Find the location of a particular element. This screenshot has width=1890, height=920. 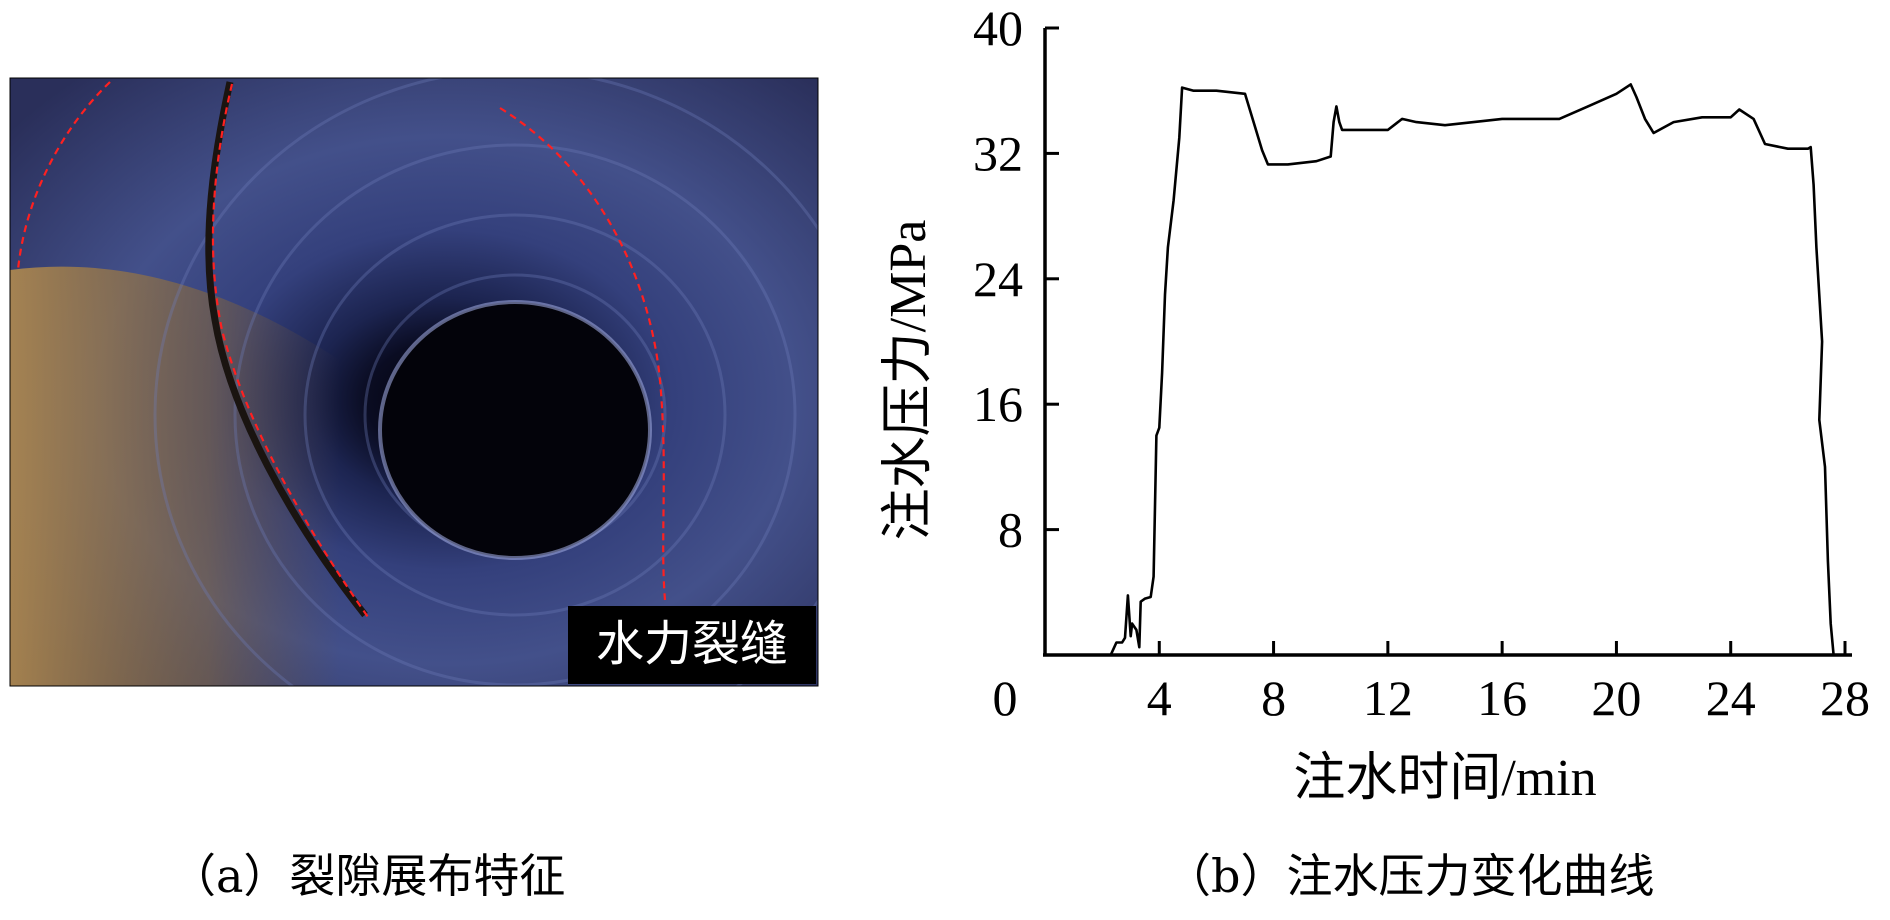

x-axis-label: 注水时间/min is located at coordinates (1444, 778).